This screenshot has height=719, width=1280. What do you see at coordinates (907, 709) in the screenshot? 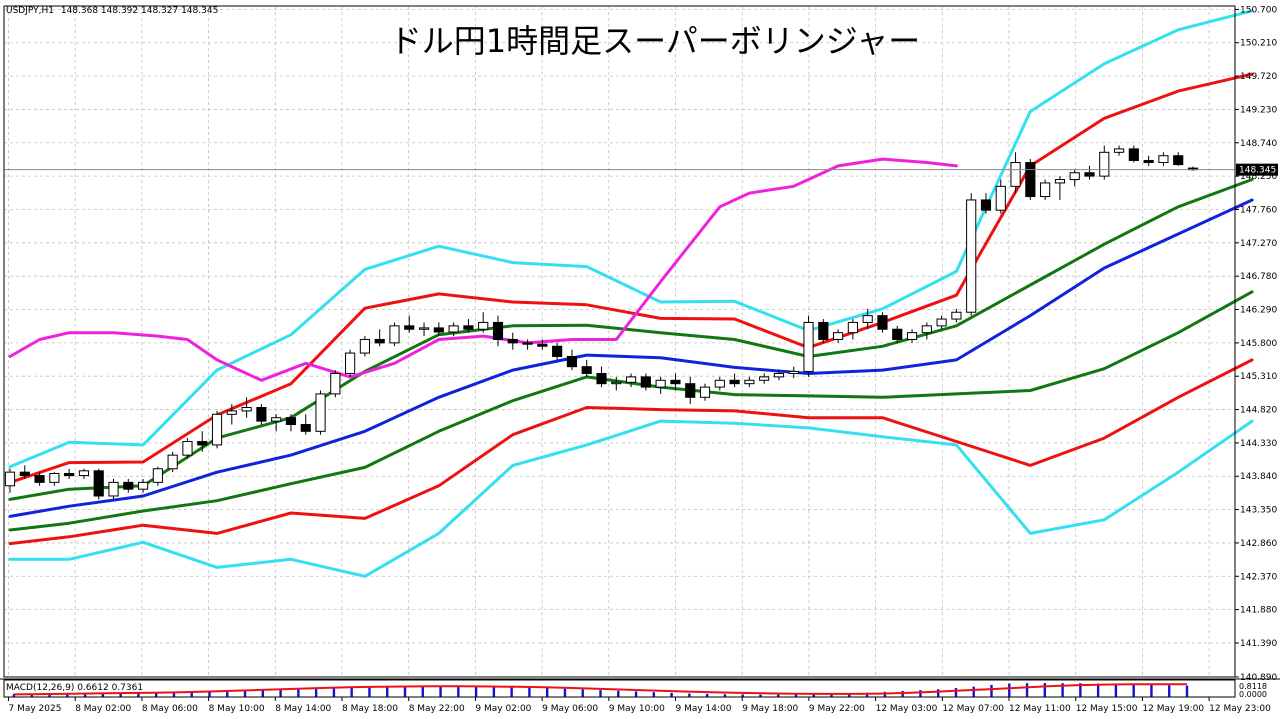
I see `x-tick-label: 12 May 03:00` at bounding box center [907, 709].